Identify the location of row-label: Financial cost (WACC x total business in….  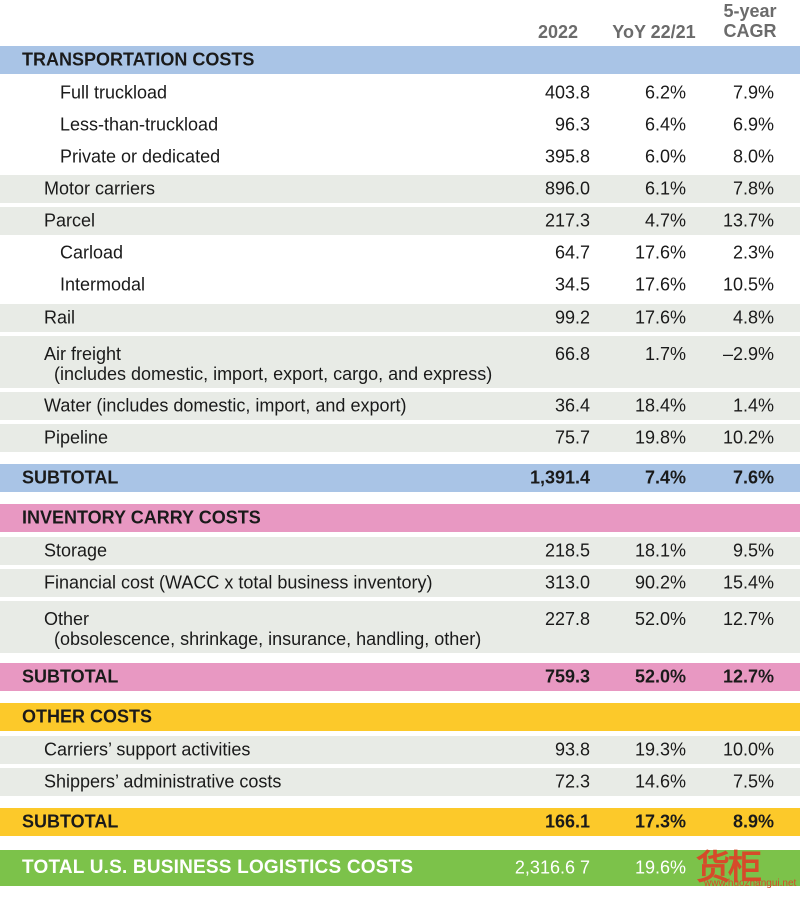
(238, 582).